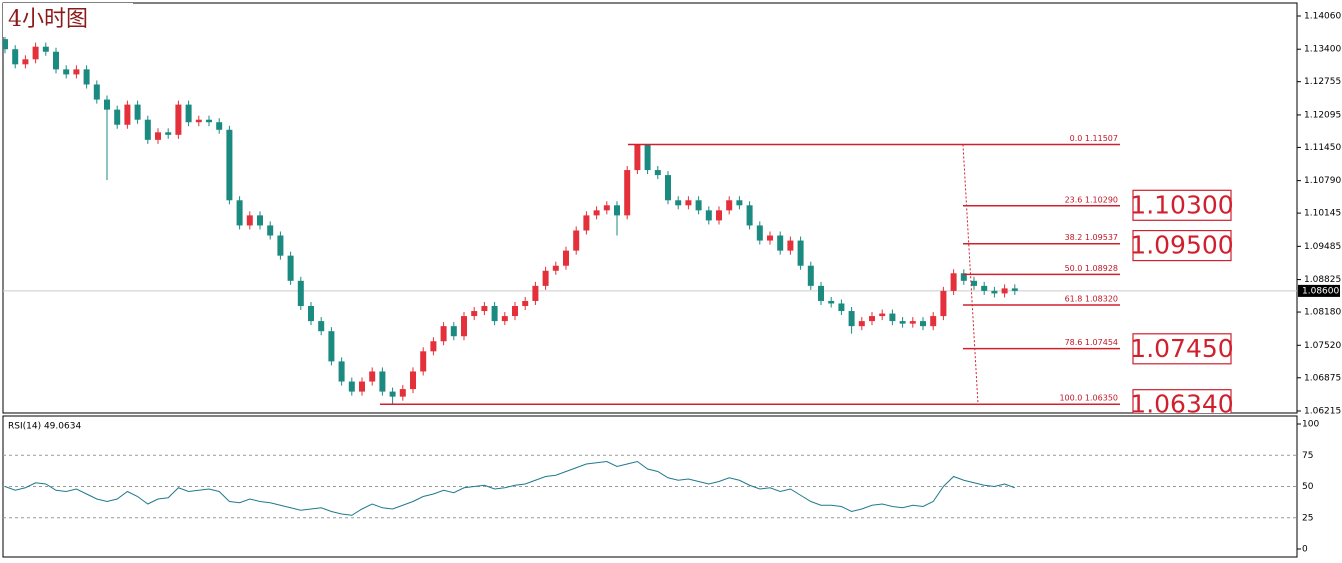  Describe the element at coordinates (1322, 16) in the screenshot. I see `y-tick-label: 1.14060` at that location.